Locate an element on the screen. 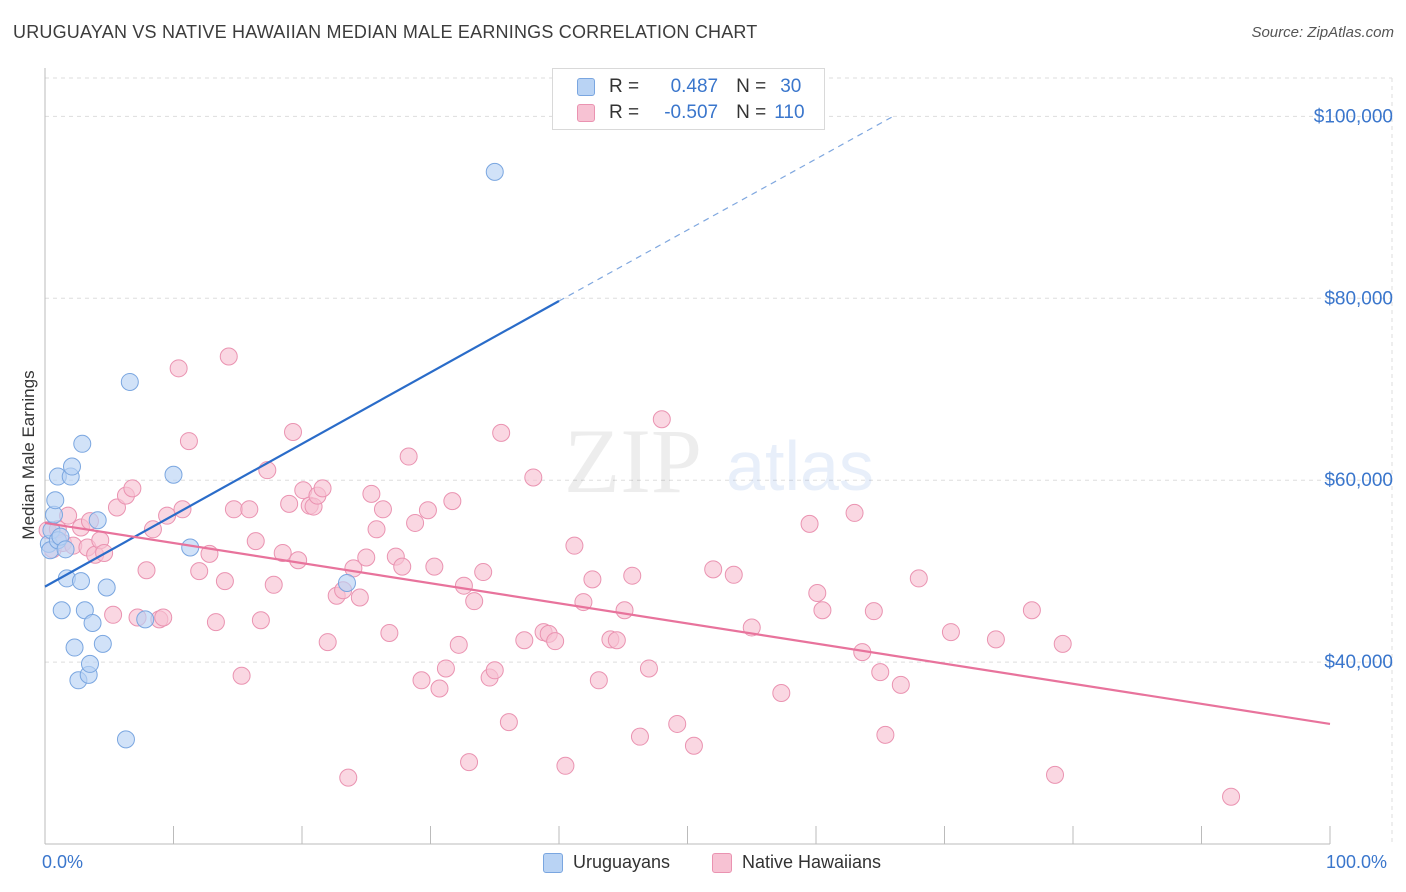 The height and width of the screenshot is (892, 1406). series-legend-label-uruguayans: Uruguayans is located at coordinates (622, 862).